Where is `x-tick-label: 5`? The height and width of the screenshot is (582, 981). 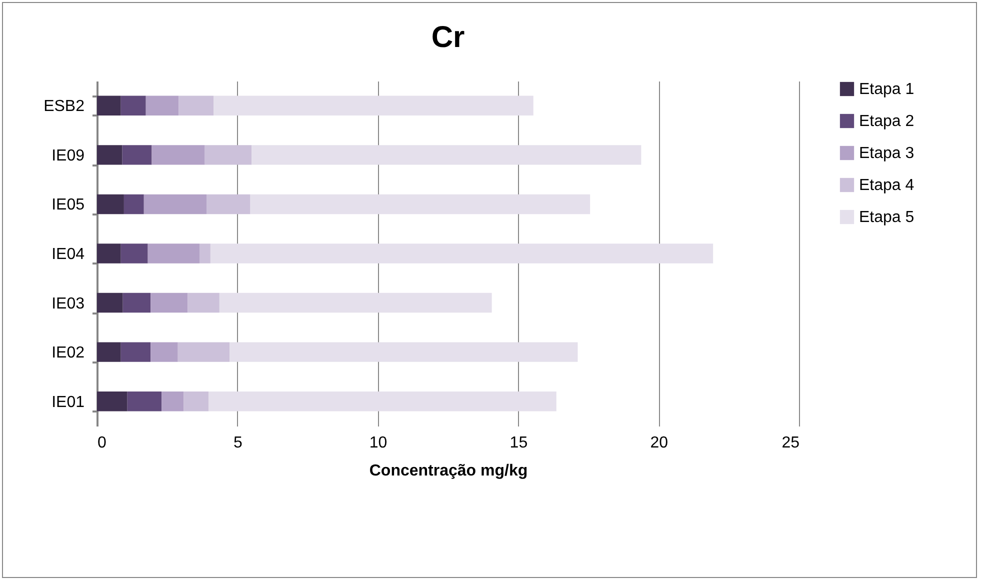 x-tick-label: 5 is located at coordinates (237, 443).